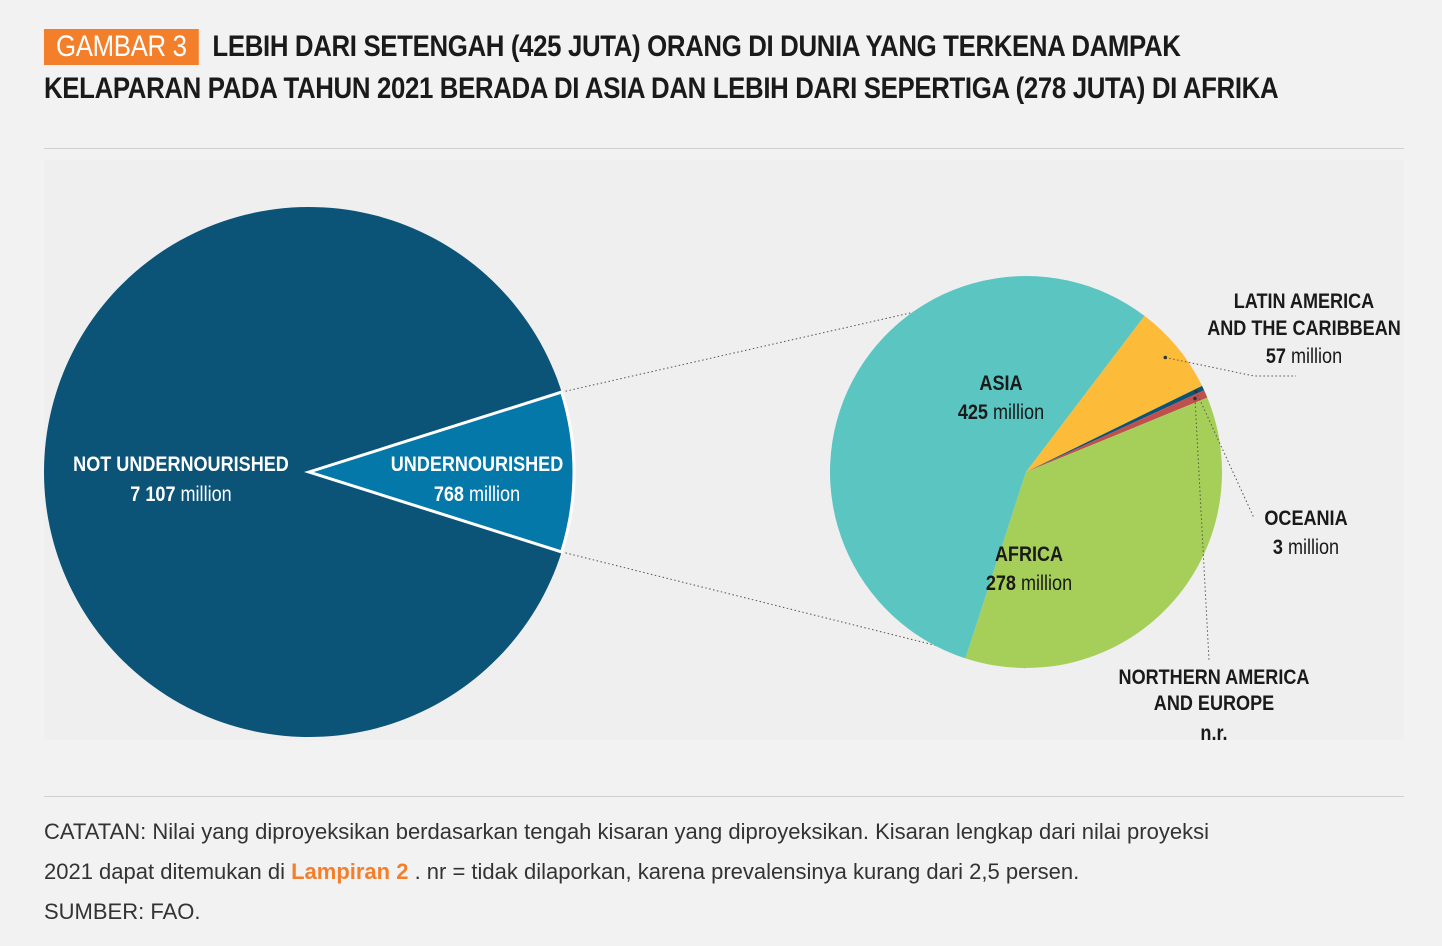 This screenshot has height=946, width=1442. Describe the element at coordinates (477, 495) in the screenshot. I see `value-undernourished: 768 million` at that location.